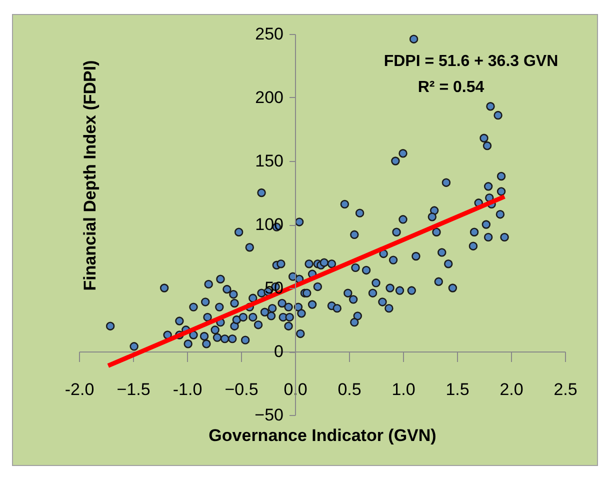  Describe the element at coordinates (269, 224) in the screenshot. I see `y-tick-label: 100` at that location.